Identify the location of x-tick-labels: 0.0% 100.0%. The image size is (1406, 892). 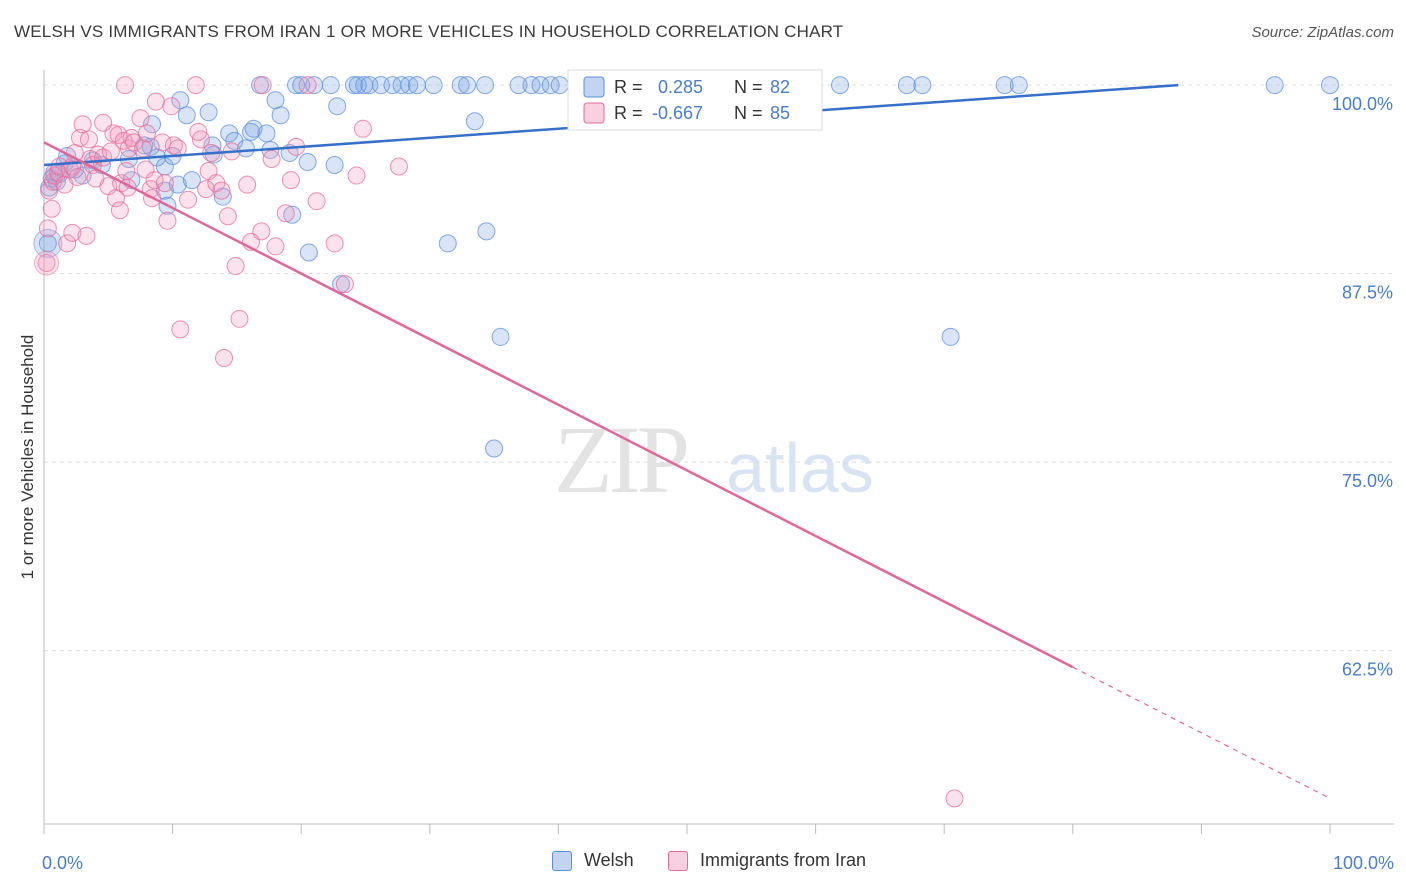
(718, 863).